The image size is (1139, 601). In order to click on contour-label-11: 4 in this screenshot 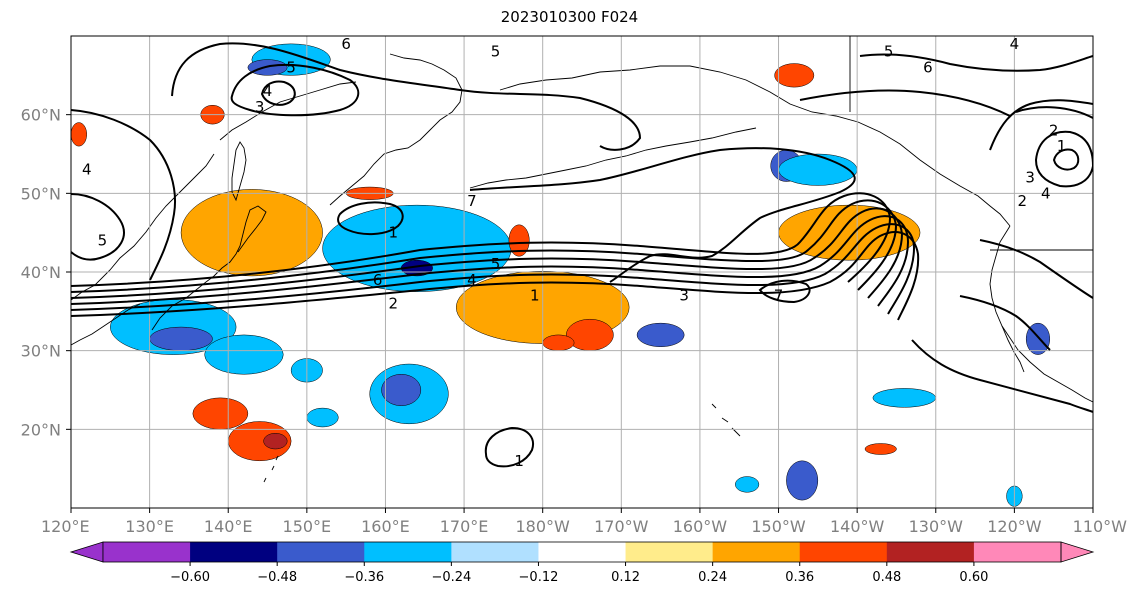, I will do `click(1046, 193)`.